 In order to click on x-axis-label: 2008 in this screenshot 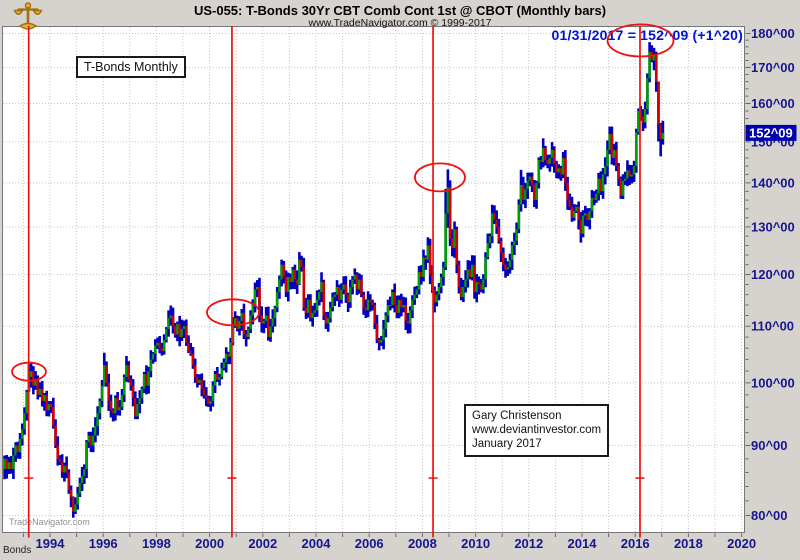, I will do `click(422, 543)`.